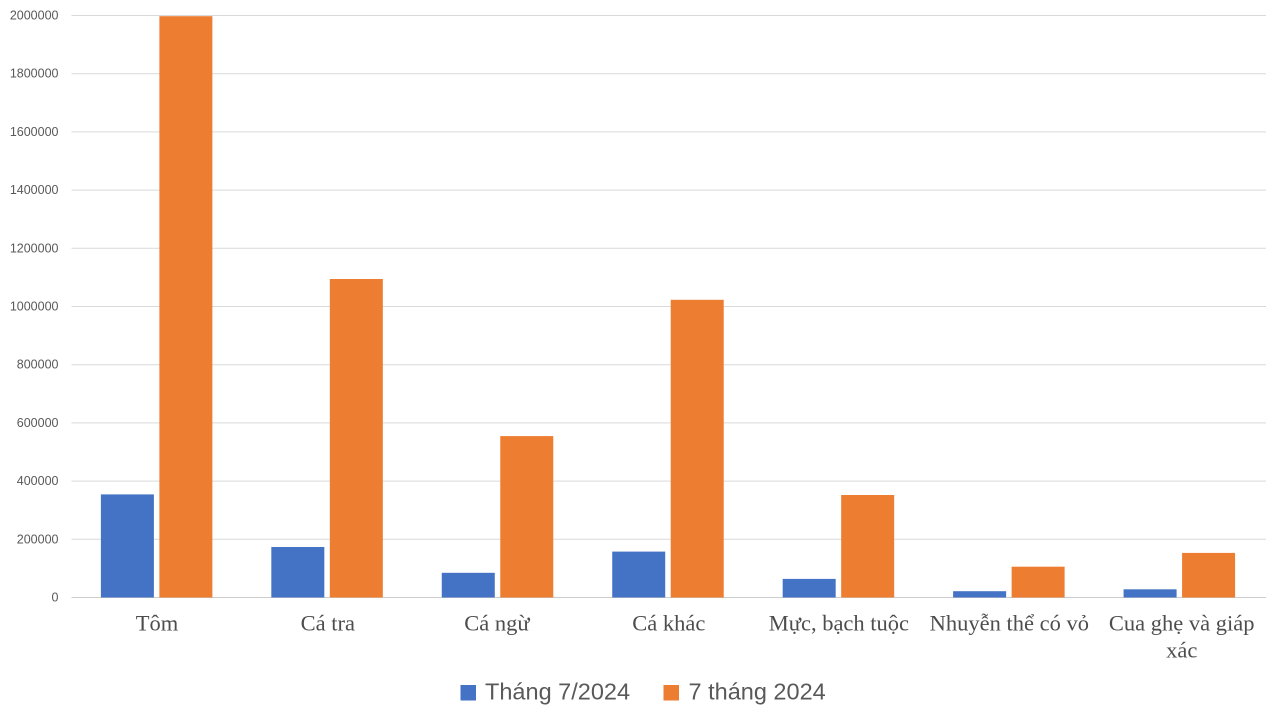  I want to click on svg-text: 1800000, so click(34, 74).